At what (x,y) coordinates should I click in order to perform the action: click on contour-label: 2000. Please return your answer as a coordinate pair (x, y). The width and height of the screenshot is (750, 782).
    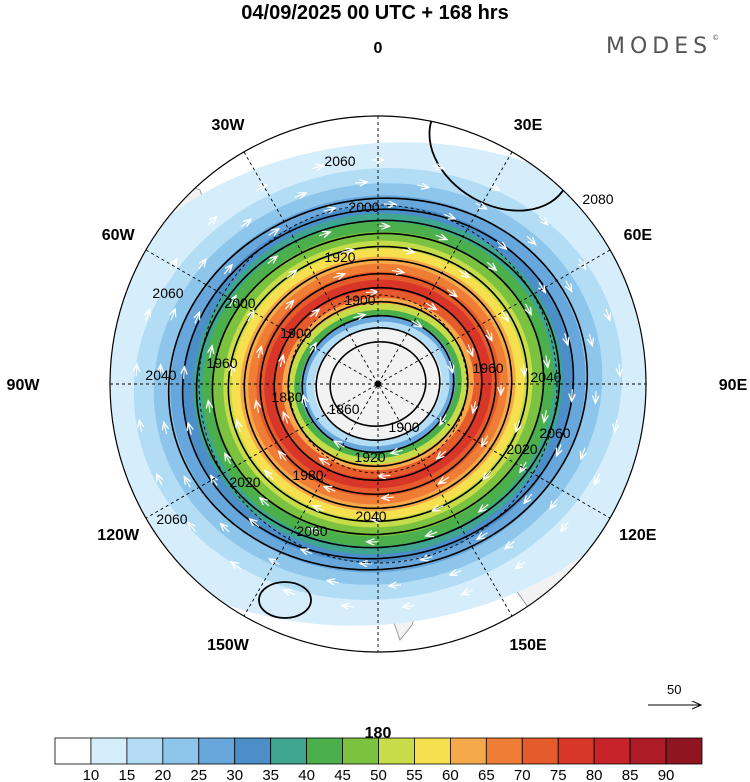
    Looking at the image, I should click on (239, 303).